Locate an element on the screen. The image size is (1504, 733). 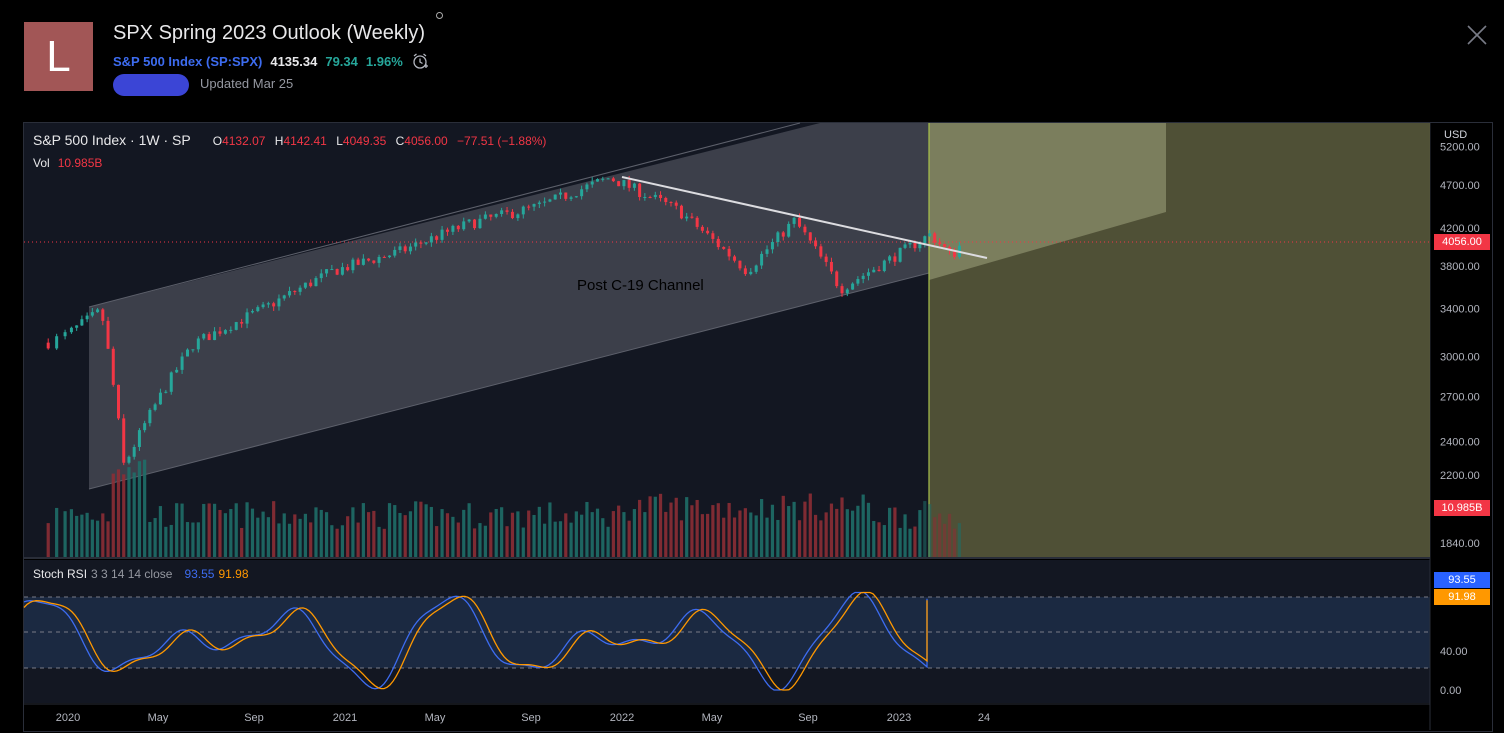
stoch-rsi-k-line is located at coordinates (475, 641).